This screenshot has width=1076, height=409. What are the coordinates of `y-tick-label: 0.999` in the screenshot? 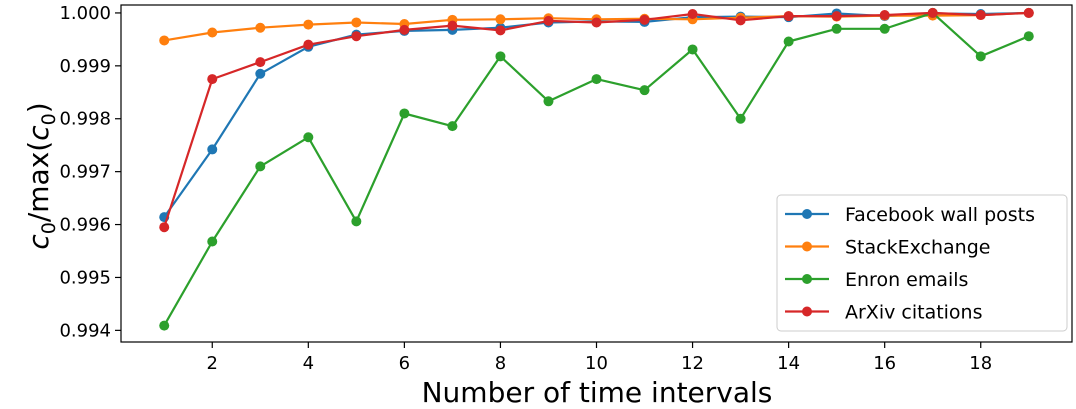 It's located at (85, 66).